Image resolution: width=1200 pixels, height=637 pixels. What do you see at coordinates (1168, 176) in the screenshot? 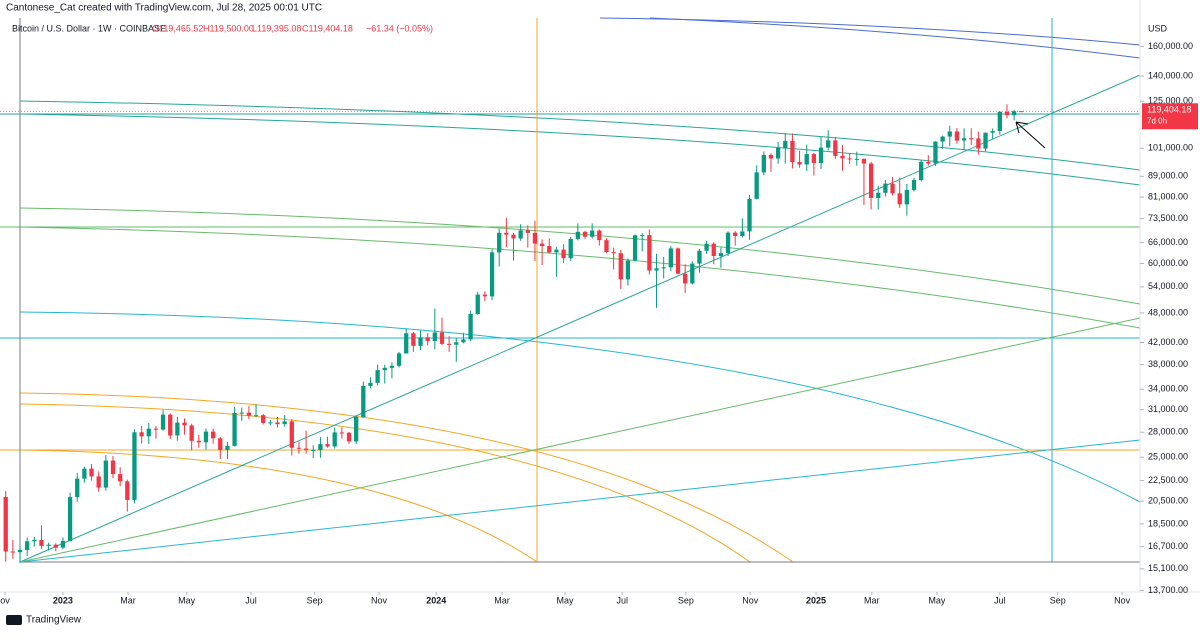
I see `y-tick-label: 89,000.00` at bounding box center [1168, 176].